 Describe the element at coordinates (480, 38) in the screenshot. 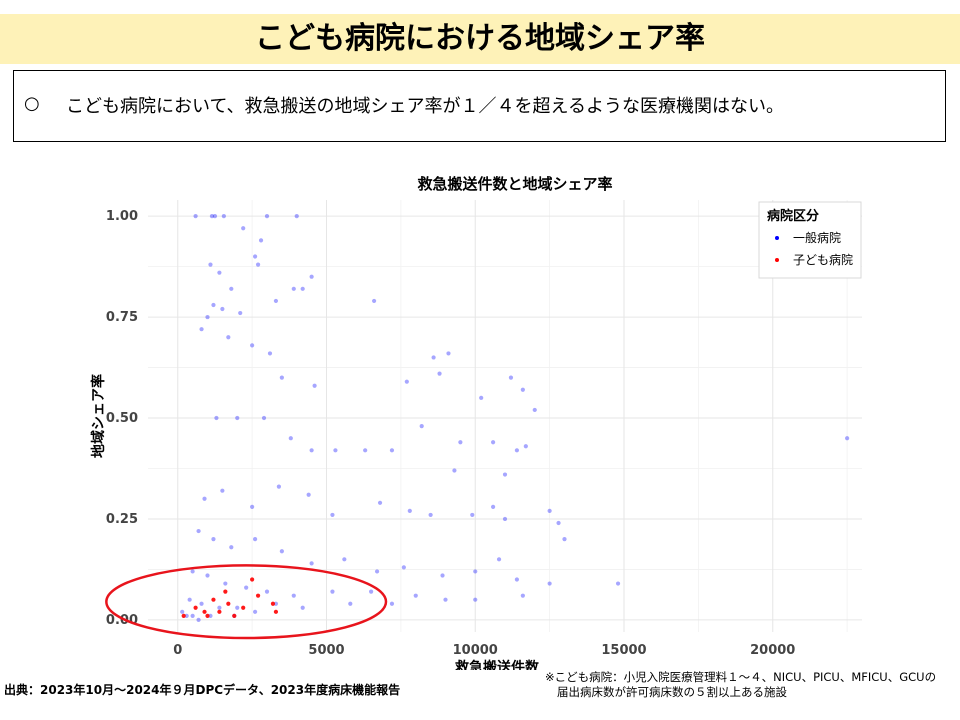

I see `page-title: こども病院における地域シェア率` at that location.